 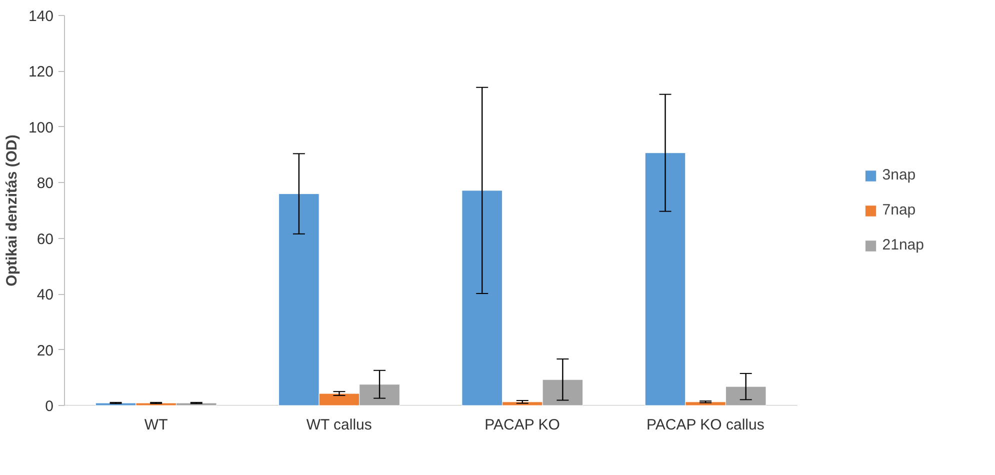 I want to click on y-tick-label: 100, so click(x=41, y=127).